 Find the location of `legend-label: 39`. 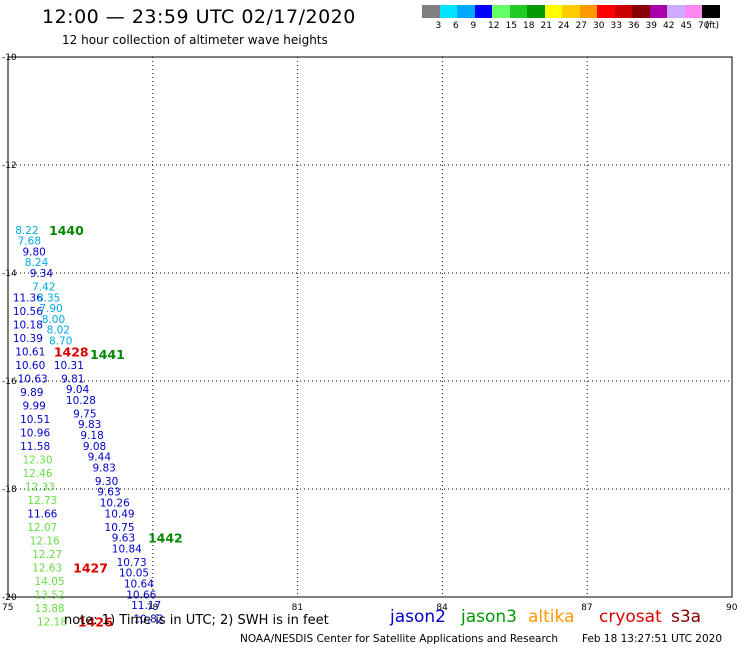

legend-label: 39 is located at coordinates (651, 26).